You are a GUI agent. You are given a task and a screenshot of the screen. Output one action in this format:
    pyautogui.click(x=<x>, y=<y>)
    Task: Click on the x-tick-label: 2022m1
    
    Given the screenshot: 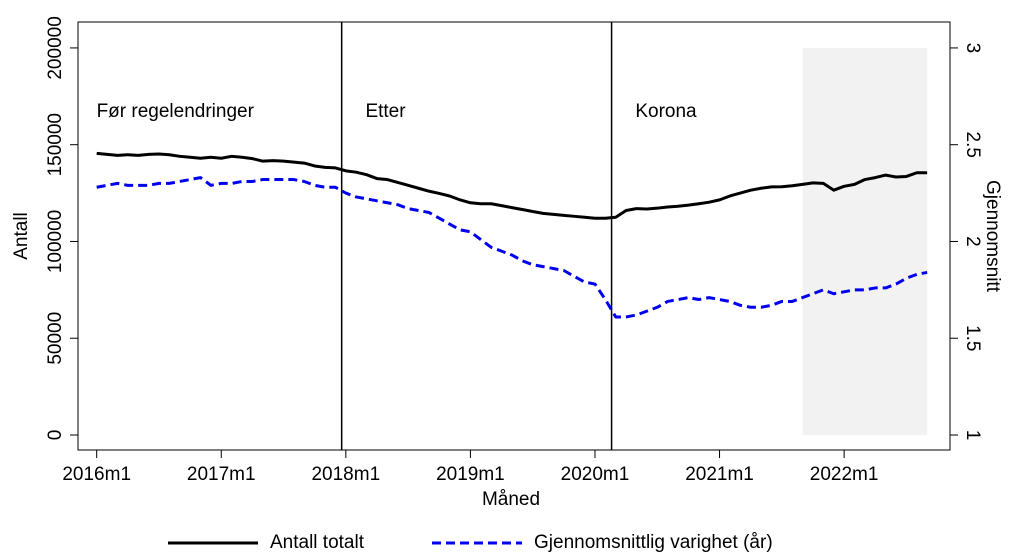 What is the action you would take?
    pyautogui.click(x=844, y=474)
    